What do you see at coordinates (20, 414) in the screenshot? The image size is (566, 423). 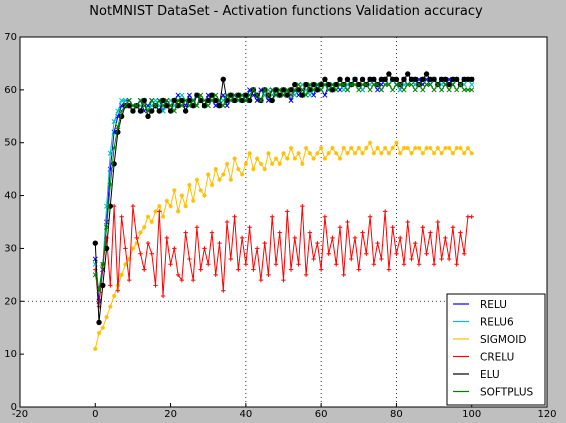 I see `x-tick-label: -20` at bounding box center [20, 414].